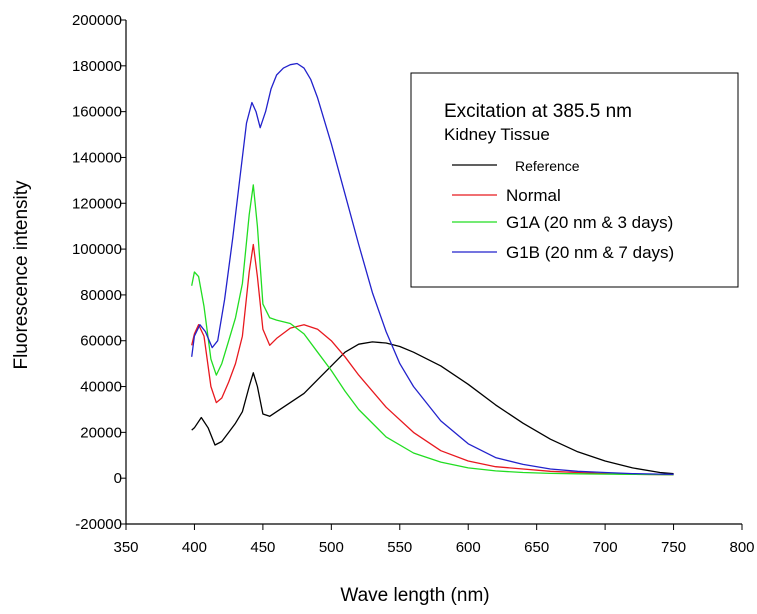 This screenshot has width=757, height=614. Describe the element at coordinates (97, 203) in the screenshot. I see `y-tick-label: 120000` at that location.